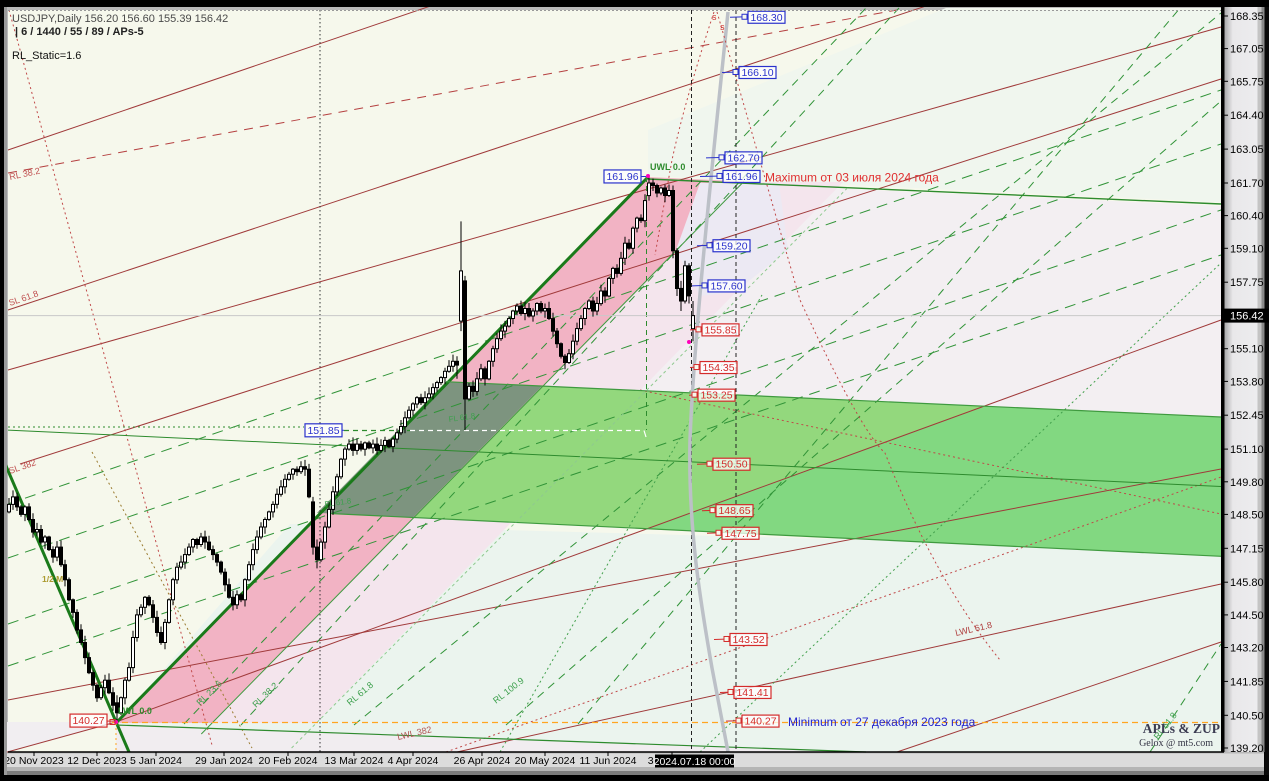  Describe the element at coordinates (46, 56) in the screenshot. I see `svg-text: RL_Static=1.6` at that location.